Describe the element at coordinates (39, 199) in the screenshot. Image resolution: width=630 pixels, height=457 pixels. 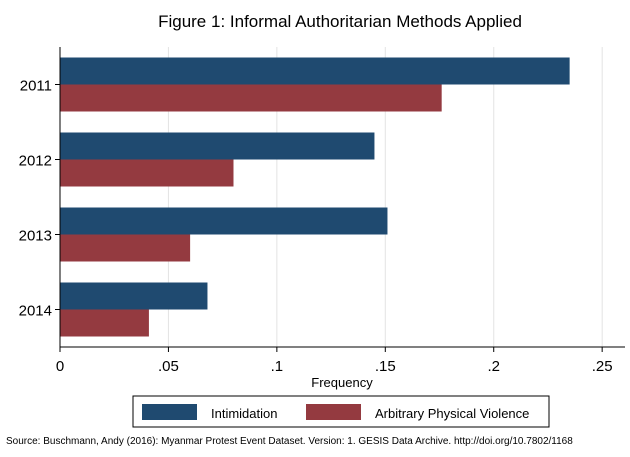
I see `y-tick-labels: 2011 2012 2013 2014` at that location.